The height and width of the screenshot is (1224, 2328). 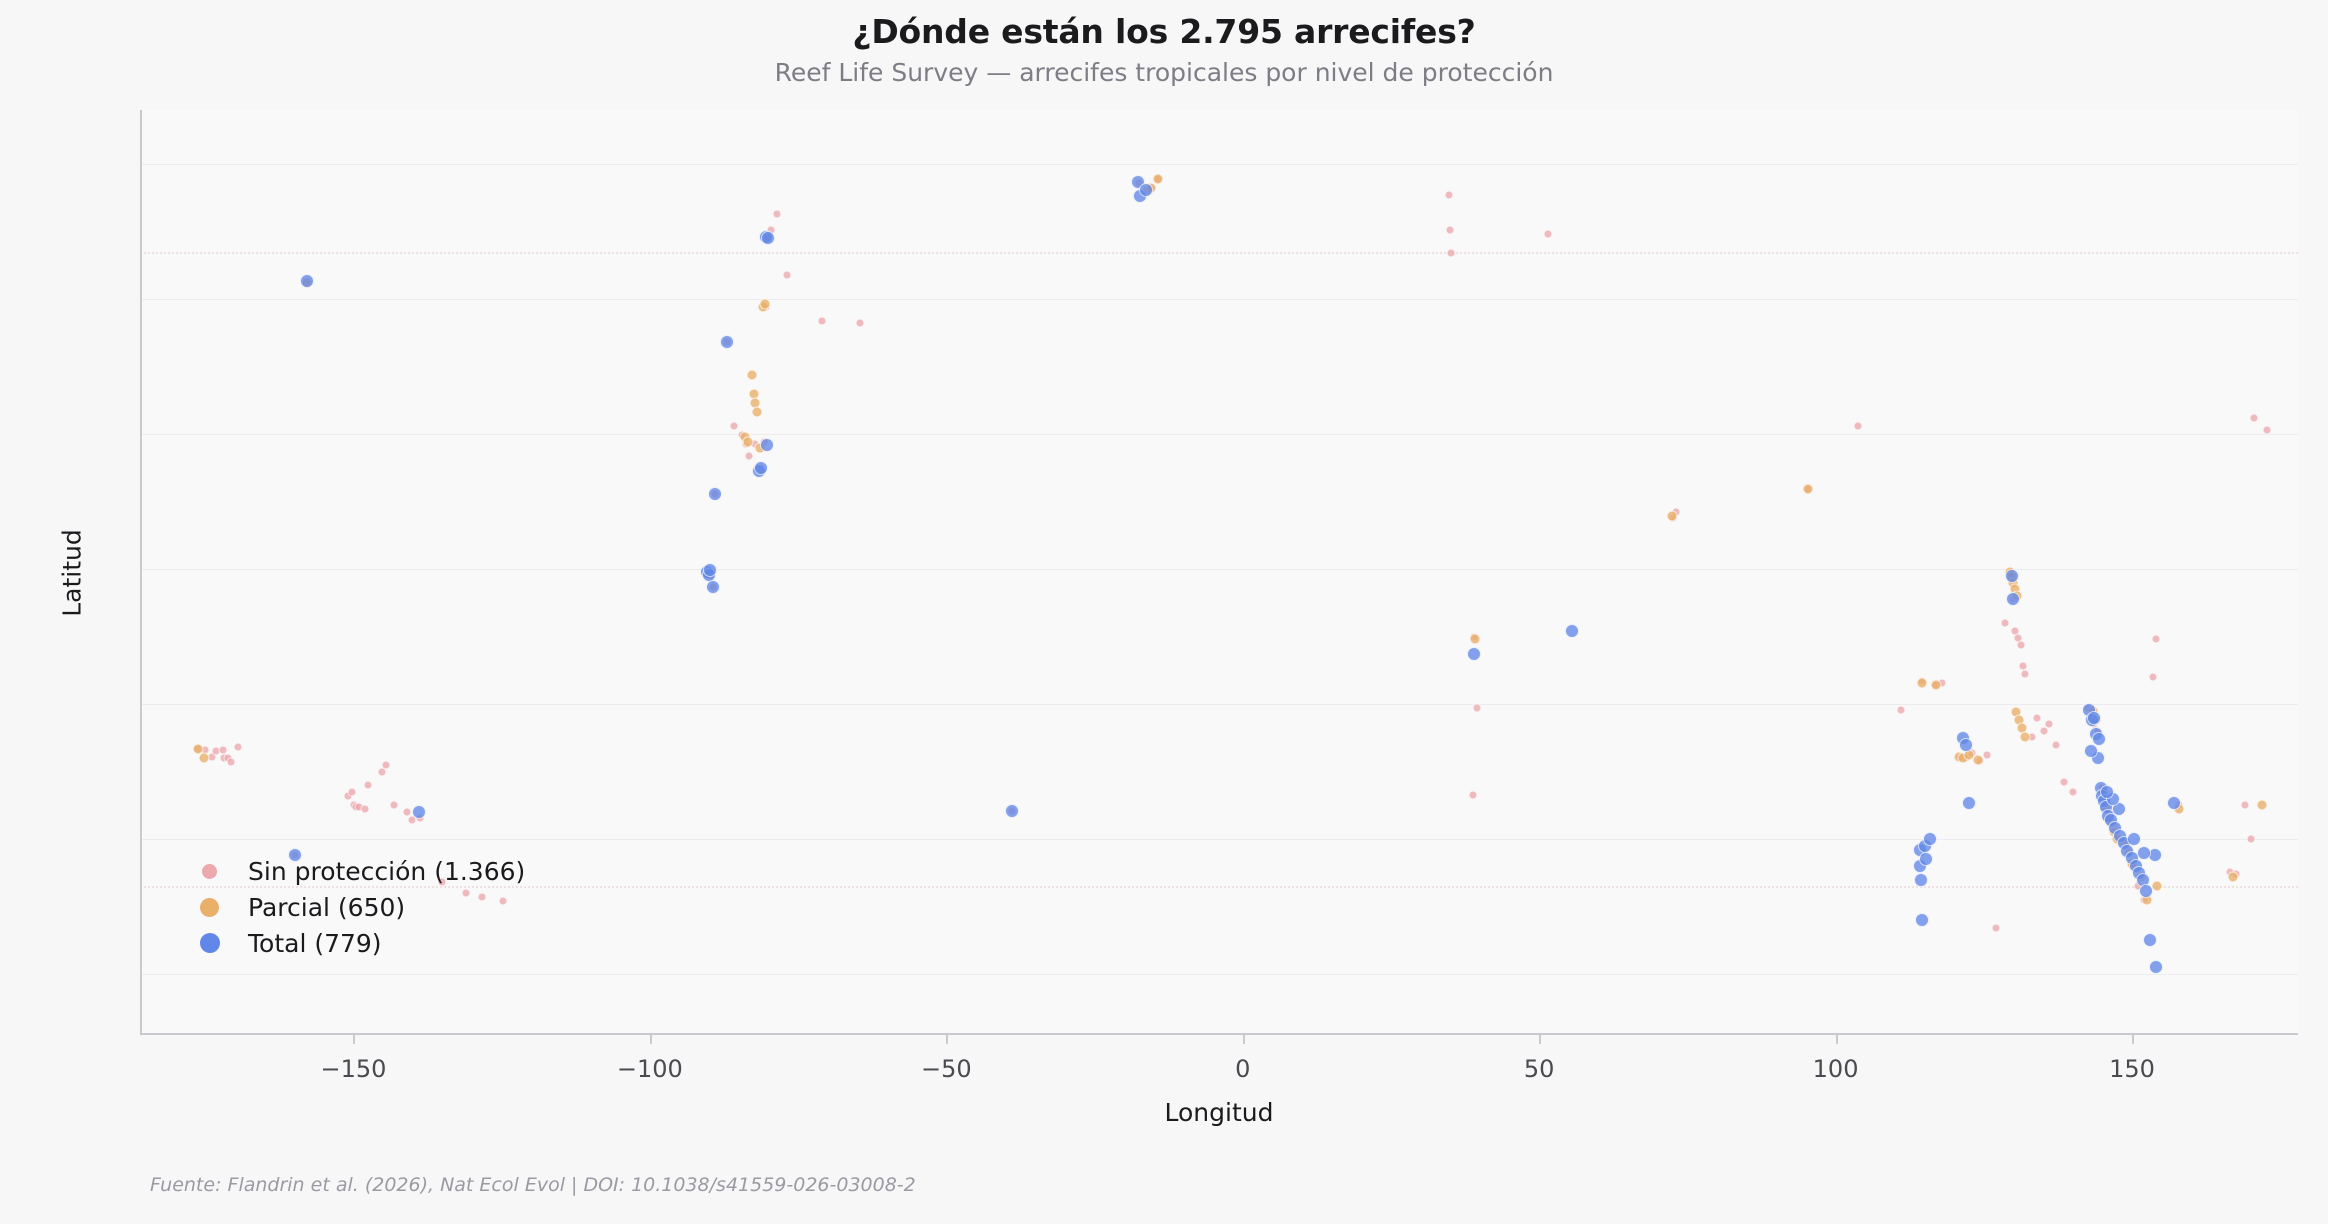 I want to click on x-tick-label: 0, so click(x=1243, y=1069).